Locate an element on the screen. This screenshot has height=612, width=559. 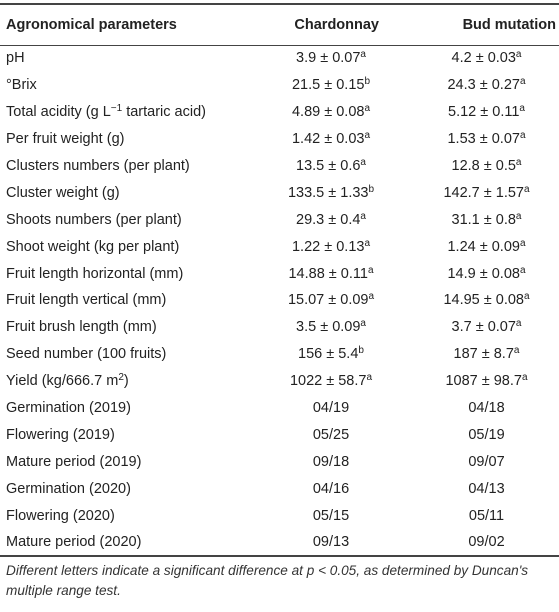
parameter-cell: Mature period (2020) is located at coordinates (124, 542).